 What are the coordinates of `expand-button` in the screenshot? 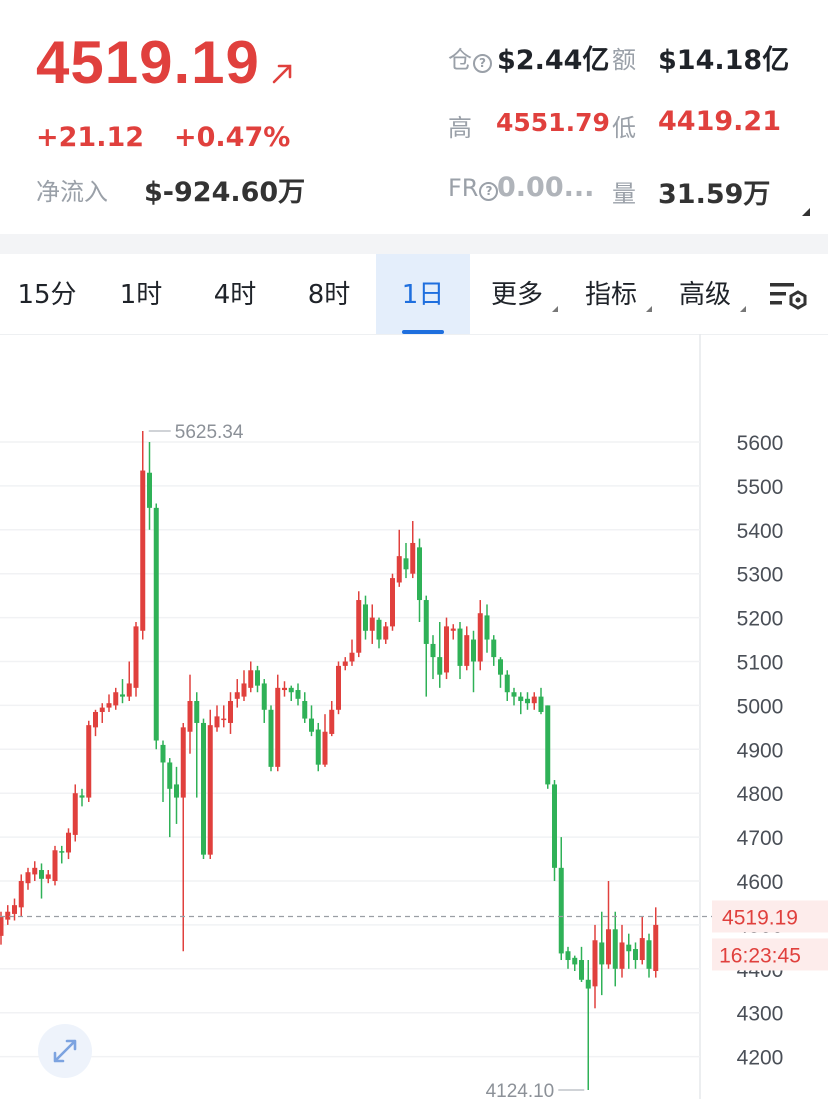 It's located at (65, 1051).